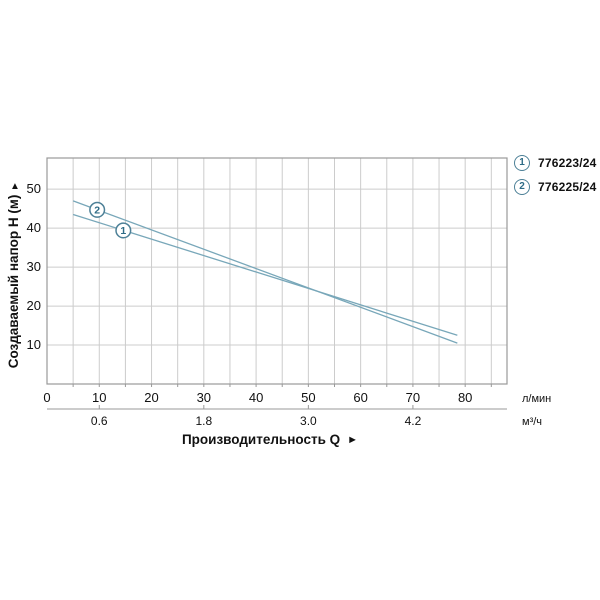  Describe the element at coordinates (413, 421) in the screenshot. I see `x-secondary-tick-label: 4.2` at that location.